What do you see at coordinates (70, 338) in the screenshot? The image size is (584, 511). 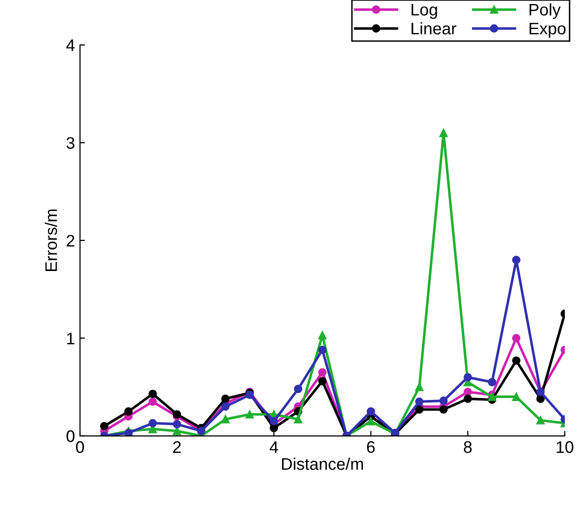 I see `y-tick-label: 1` at bounding box center [70, 338].